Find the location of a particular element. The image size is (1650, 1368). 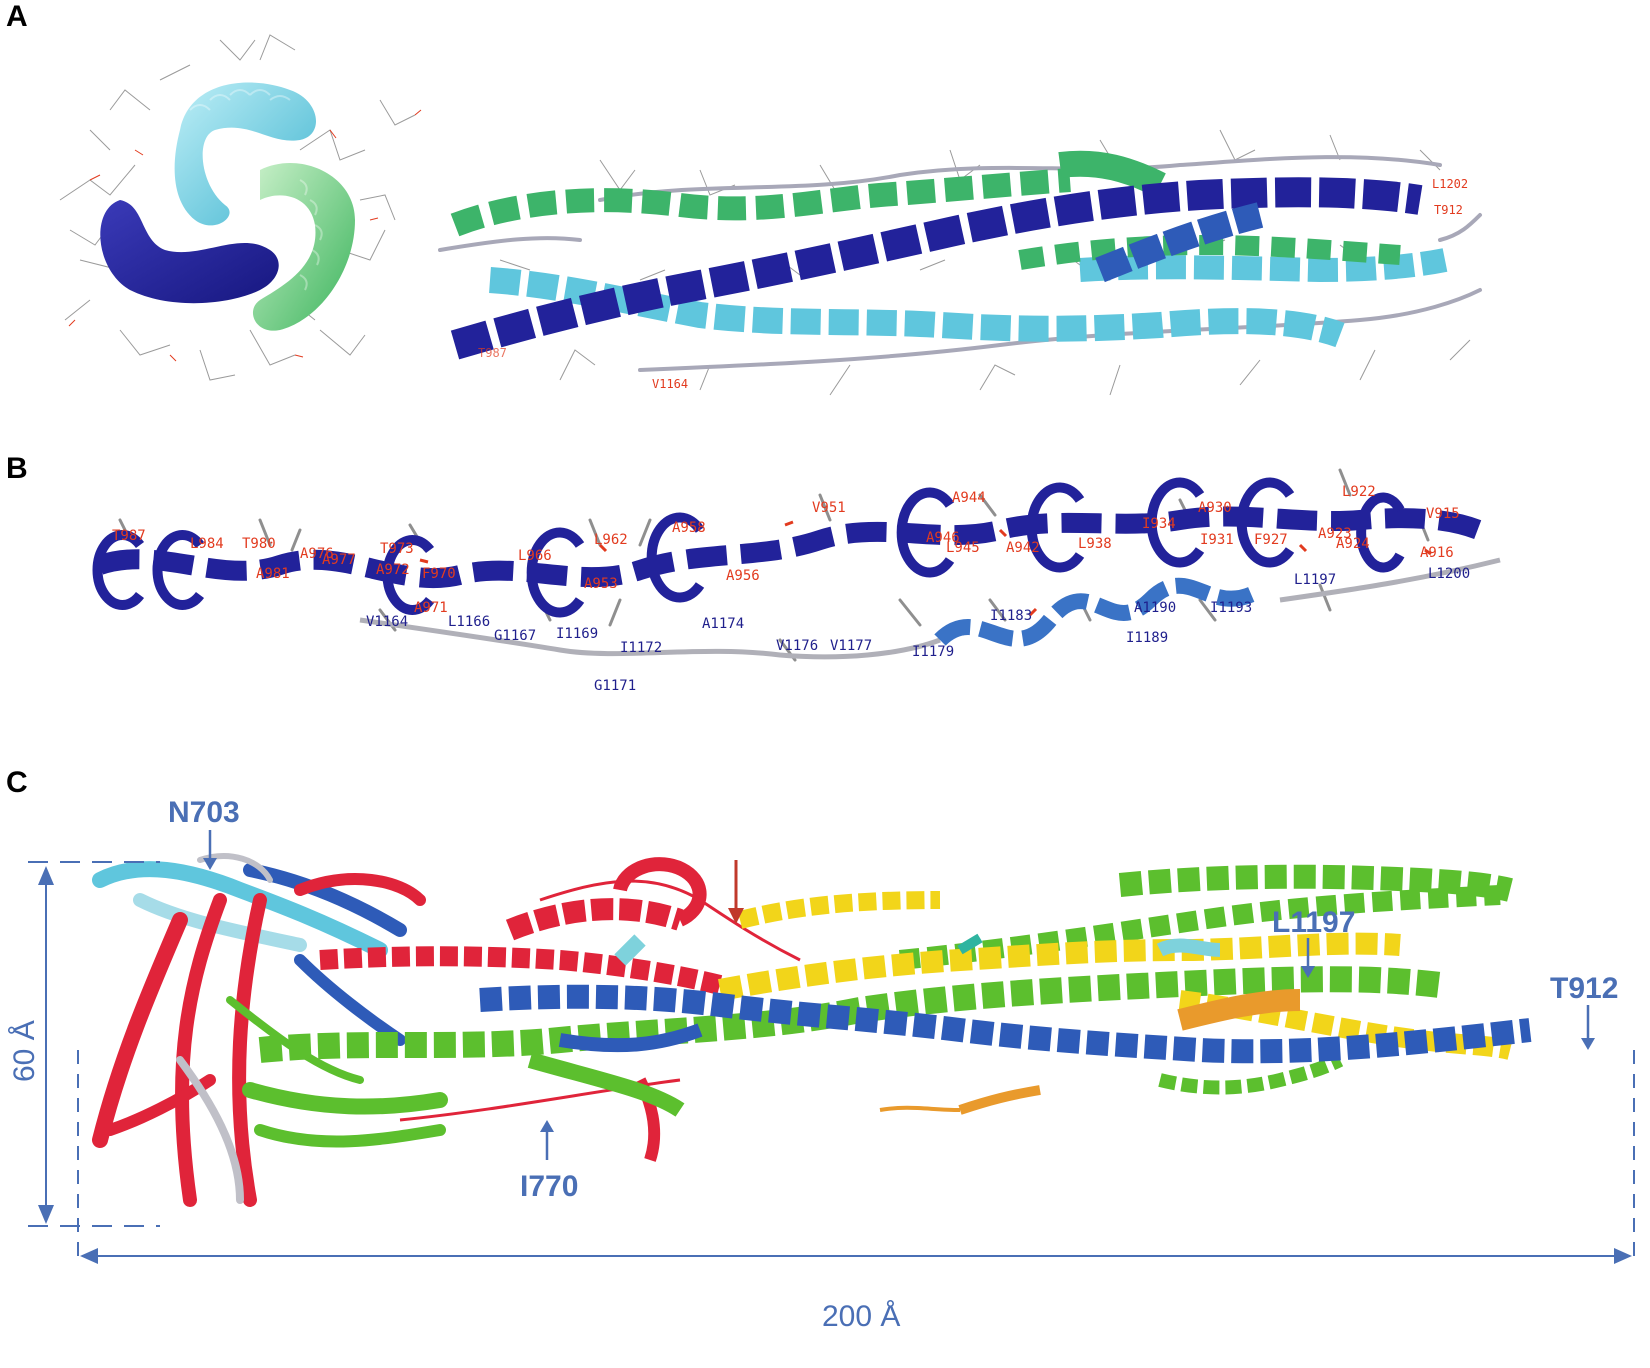

green-helix-tube is located at coordinates (303, 247).